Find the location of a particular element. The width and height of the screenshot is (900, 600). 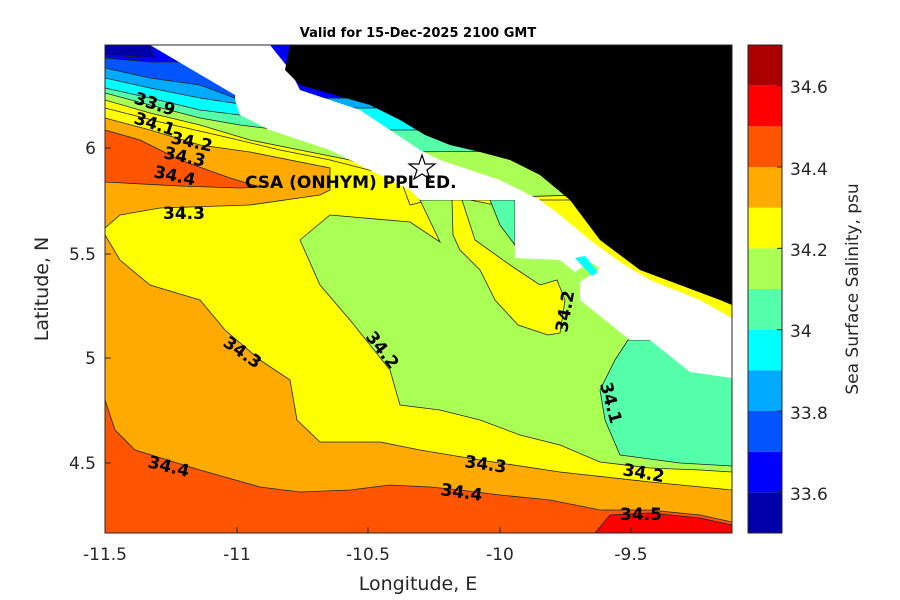

y-axis: 4.5 5 5.5 6 Latitude, N is located at coordinates (71, 306).